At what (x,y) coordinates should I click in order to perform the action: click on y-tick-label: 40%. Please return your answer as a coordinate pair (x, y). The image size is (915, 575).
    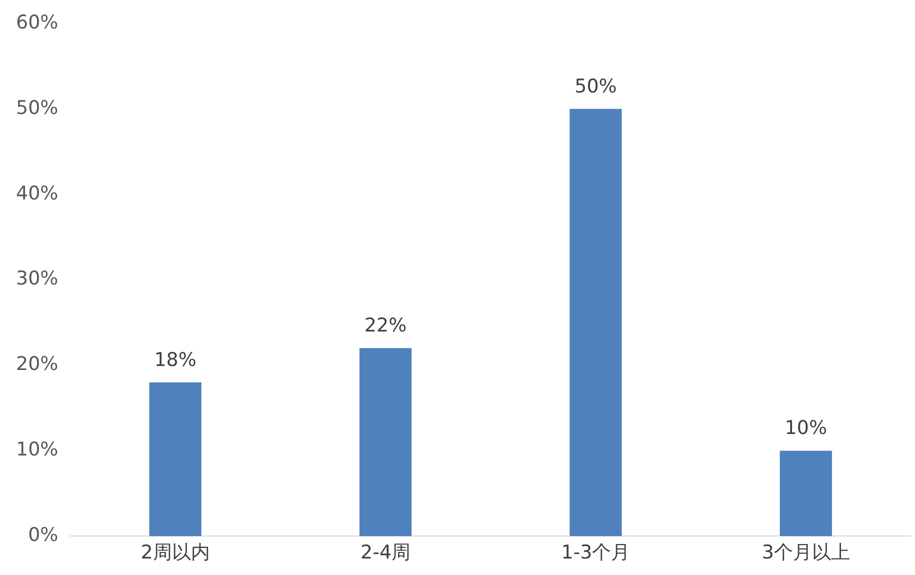
    Looking at the image, I should click on (37, 193).